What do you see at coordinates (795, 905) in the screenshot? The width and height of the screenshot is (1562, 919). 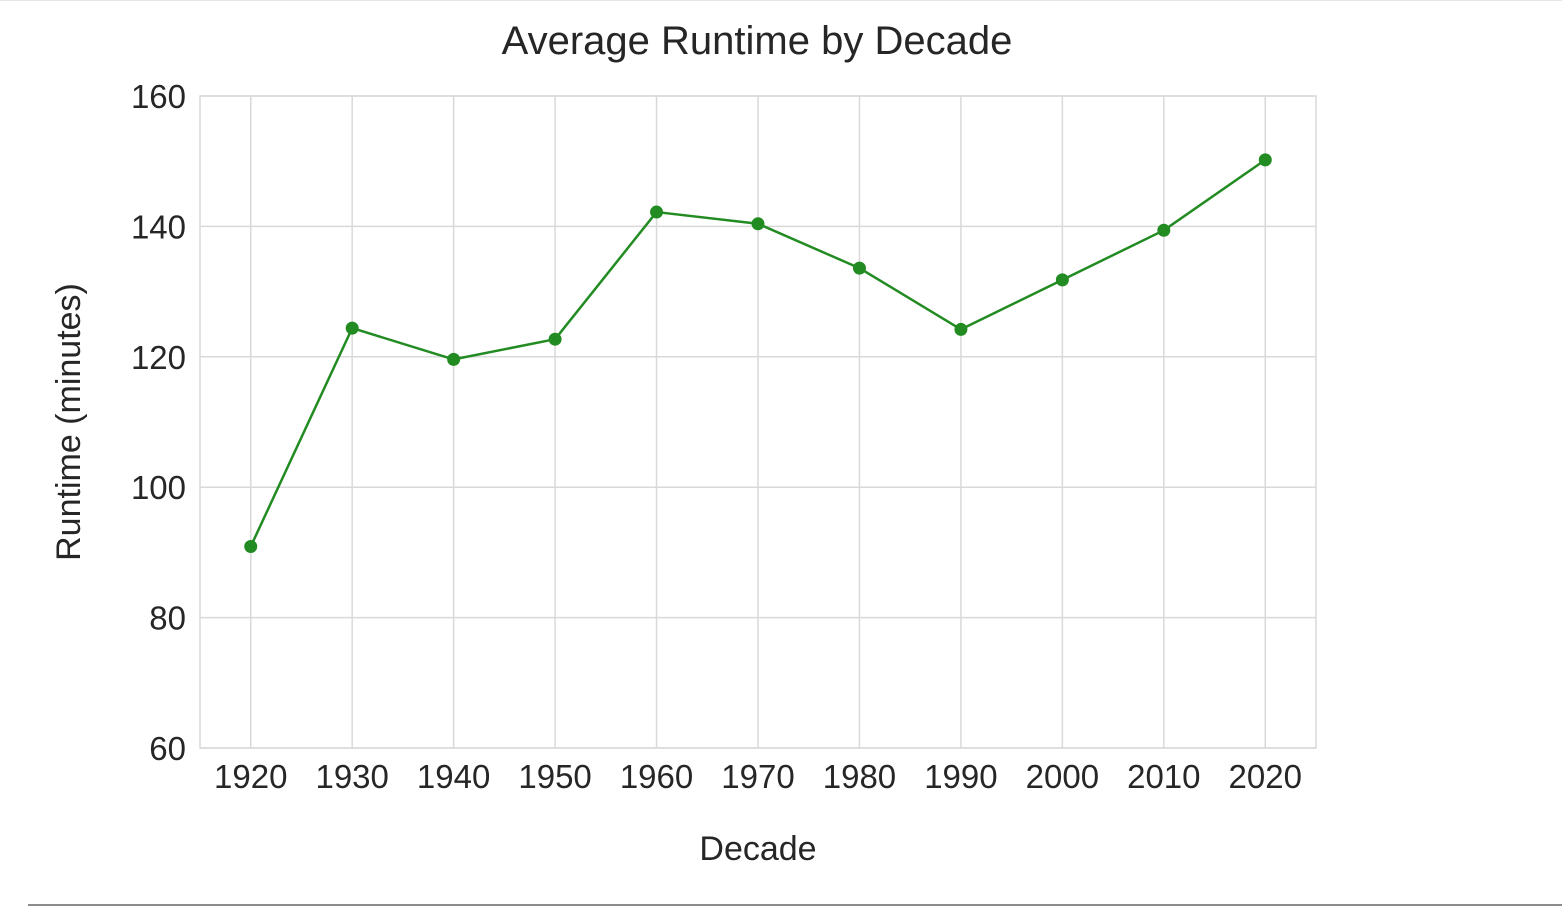 I see `window-bottom-edge` at bounding box center [795, 905].